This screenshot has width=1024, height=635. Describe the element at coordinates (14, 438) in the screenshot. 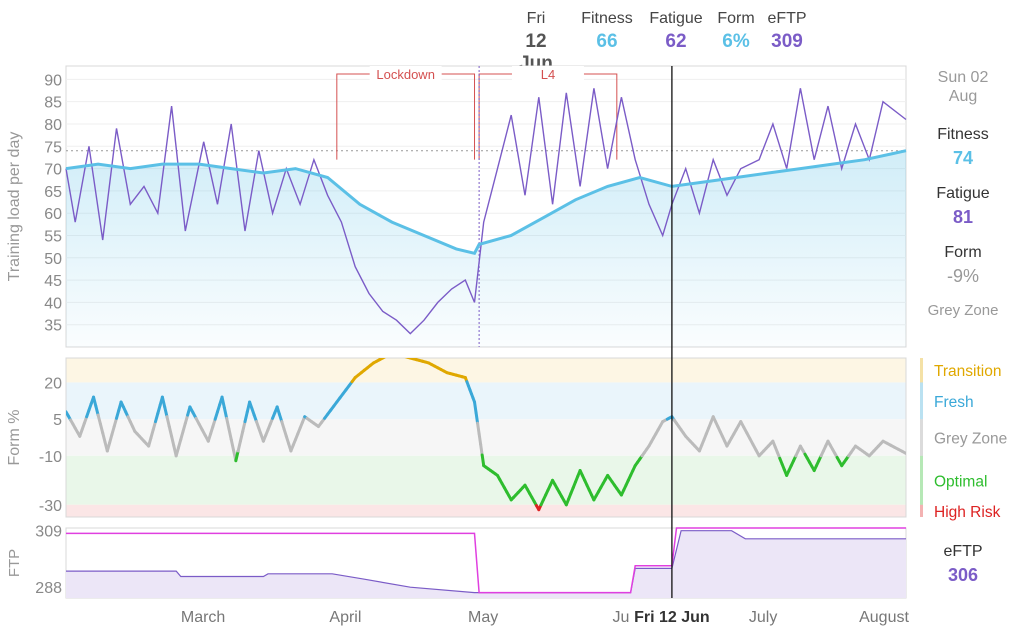

I see `form-axis-label: Form %` at that location.